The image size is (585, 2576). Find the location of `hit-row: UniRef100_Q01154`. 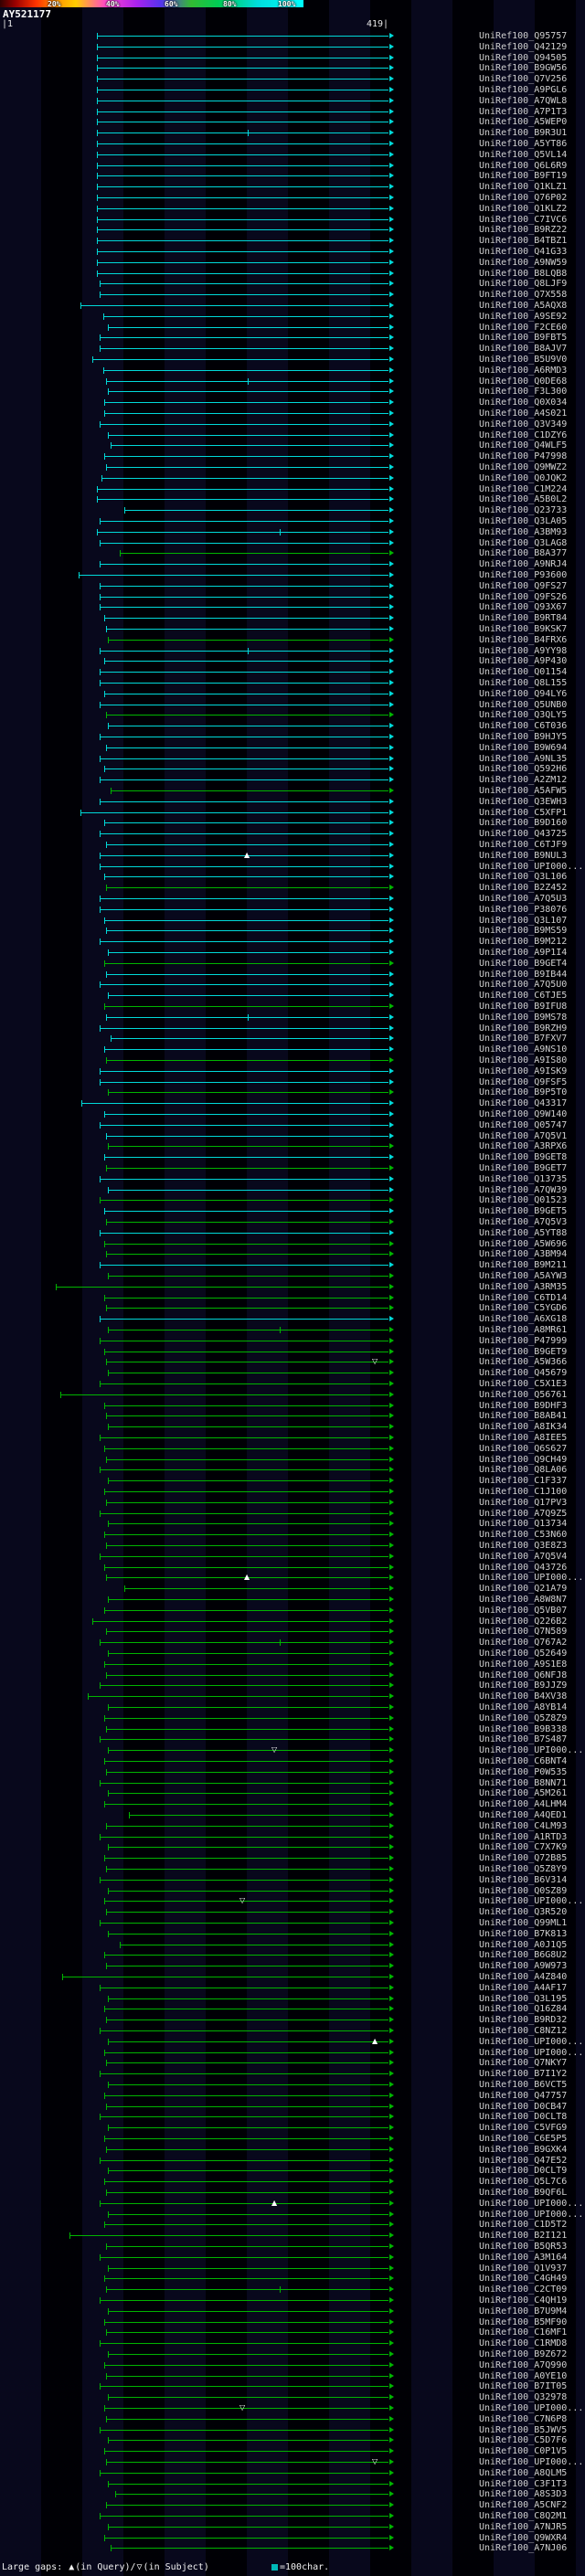

hit-row: UniRef100_Q01154 is located at coordinates (293, 671).